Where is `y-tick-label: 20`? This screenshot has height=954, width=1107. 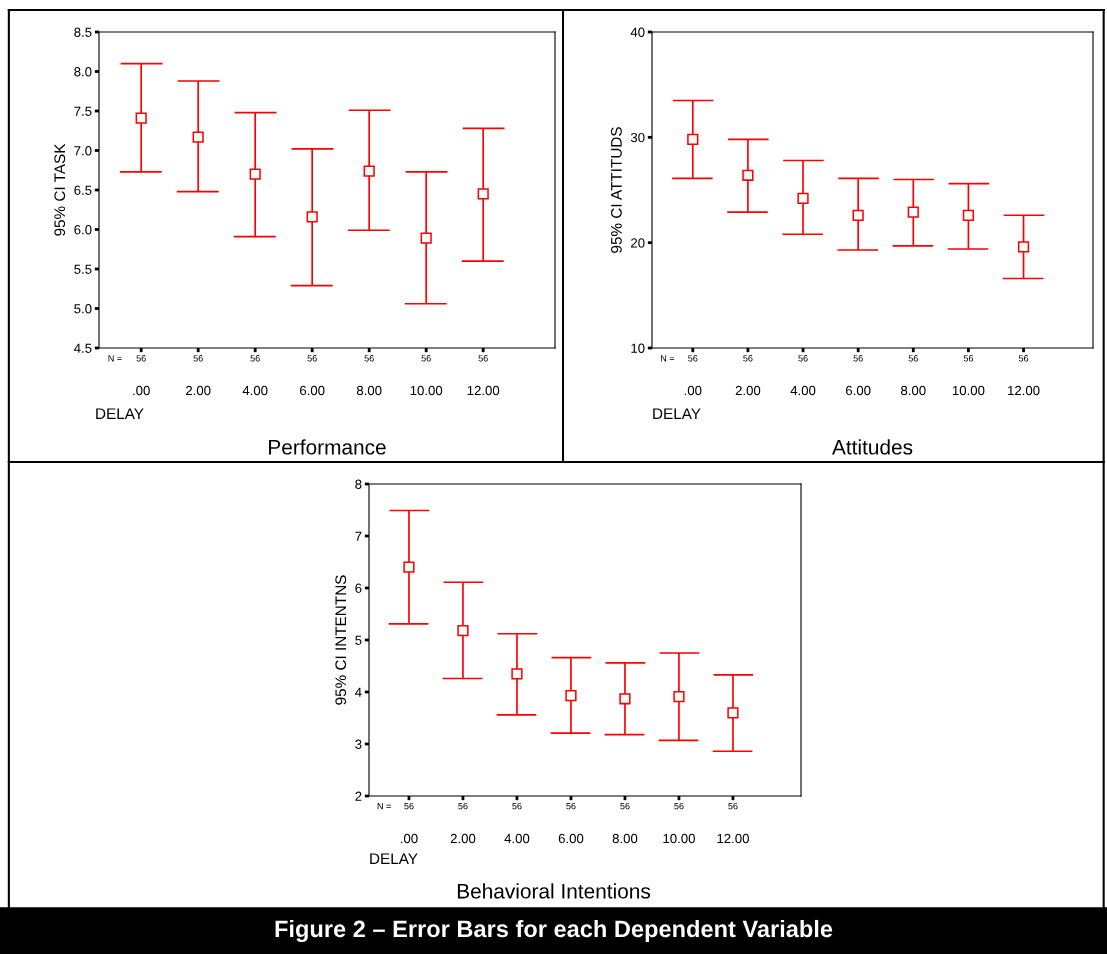
y-tick-label: 20 is located at coordinates (638, 243).